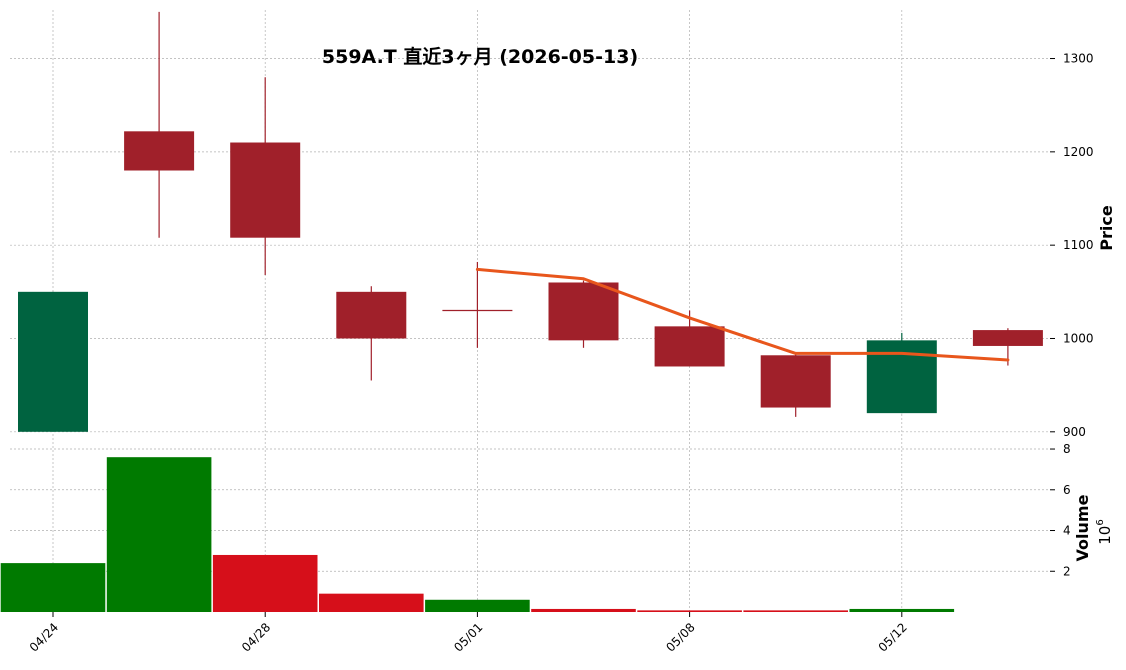 The image size is (1126, 670). Describe the element at coordinates (1067, 571) in the screenshot. I see `volume-tick-label: 2` at that location.